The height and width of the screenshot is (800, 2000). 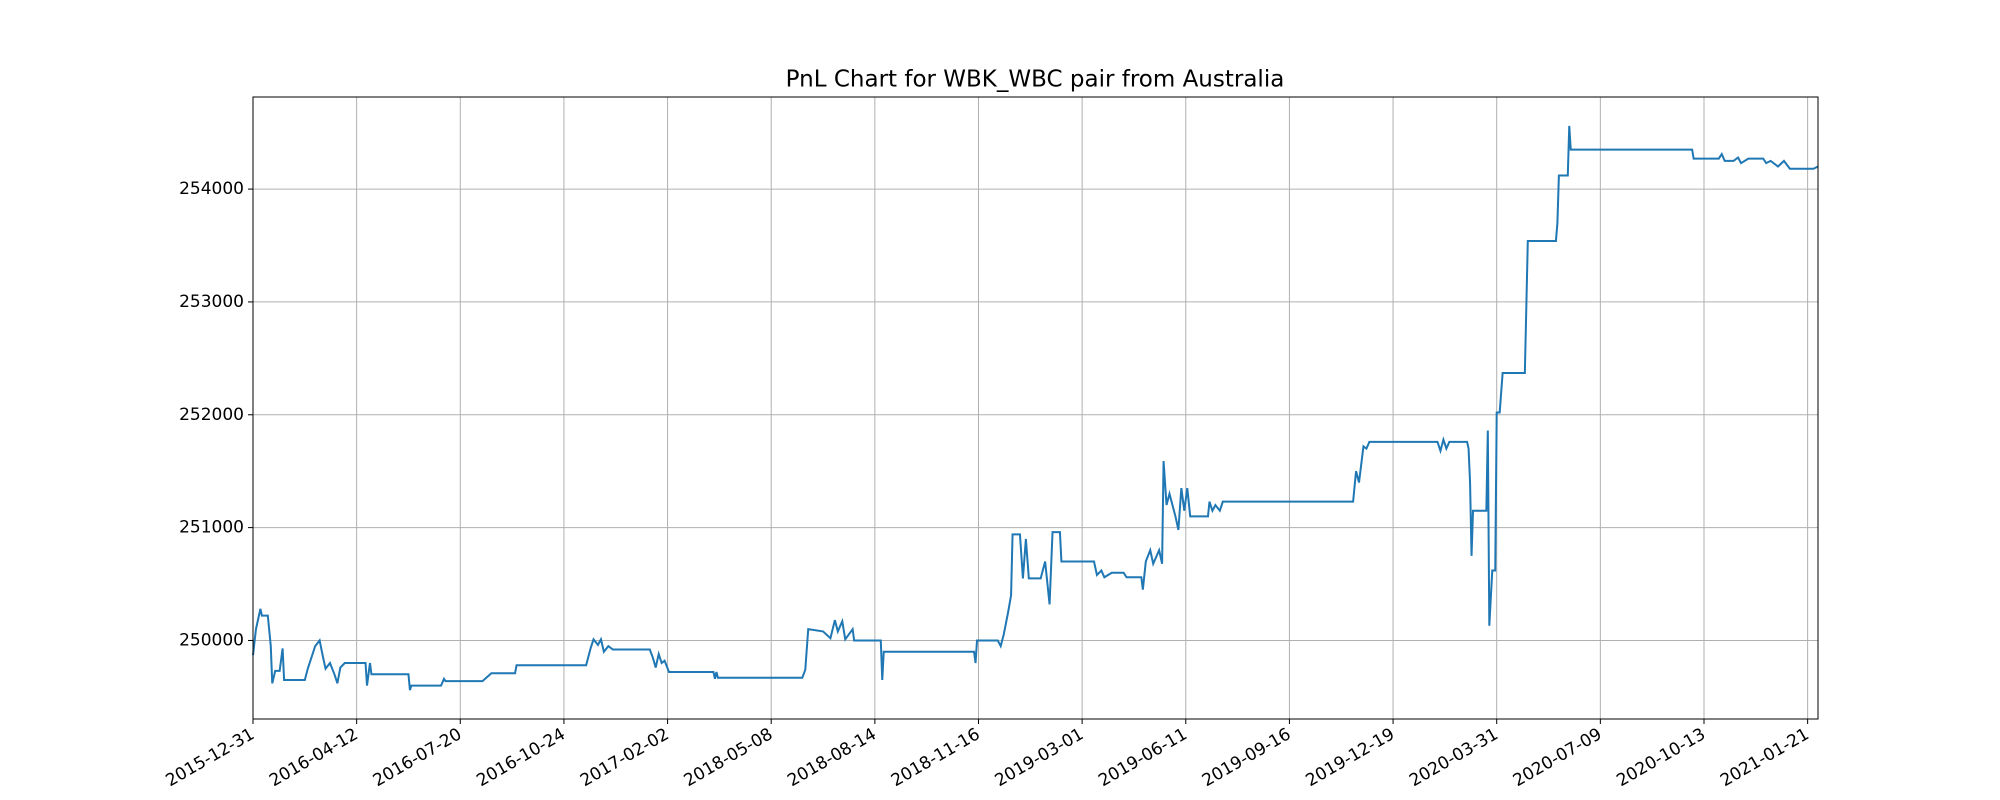 What do you see at coordinates (211, 415) in the screenshot?
I see `y-tick-label: 252000` at bounding box center [211, 415].